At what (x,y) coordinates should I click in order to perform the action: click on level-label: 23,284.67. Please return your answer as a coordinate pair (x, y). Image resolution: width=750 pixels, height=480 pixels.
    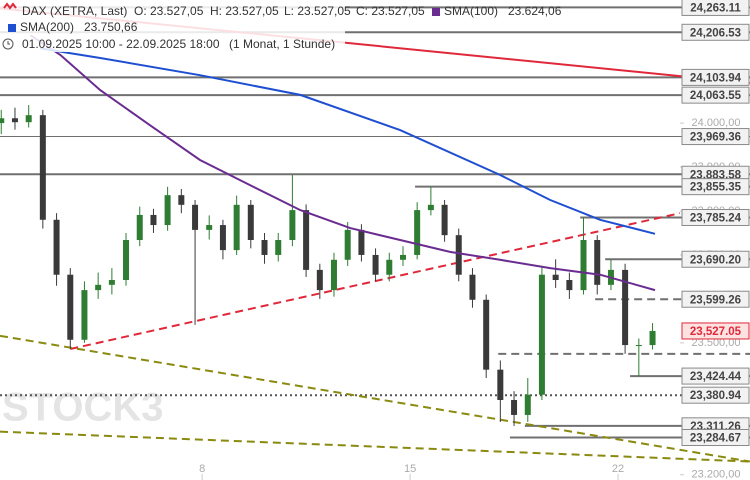
    Looking at the image, I should click on (715, 439).